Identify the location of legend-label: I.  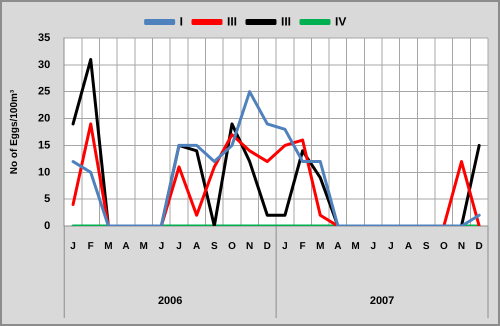
(182, 21).